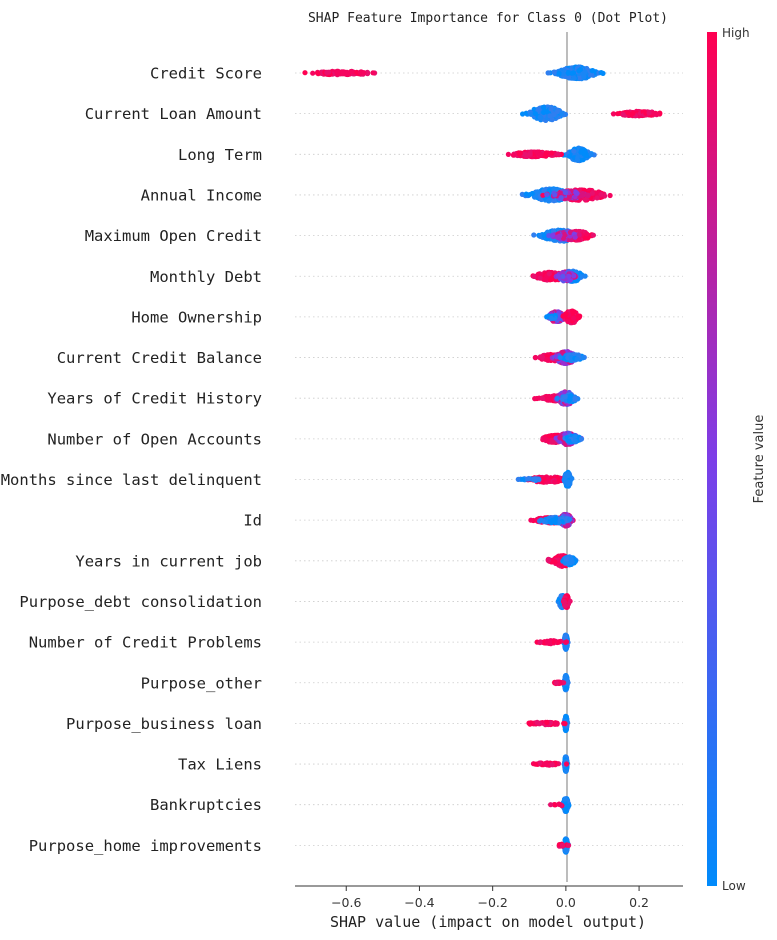 This screenshot has height=940, width=777. I want to click on feature-label: Years of Credit History, so click(154, 399).